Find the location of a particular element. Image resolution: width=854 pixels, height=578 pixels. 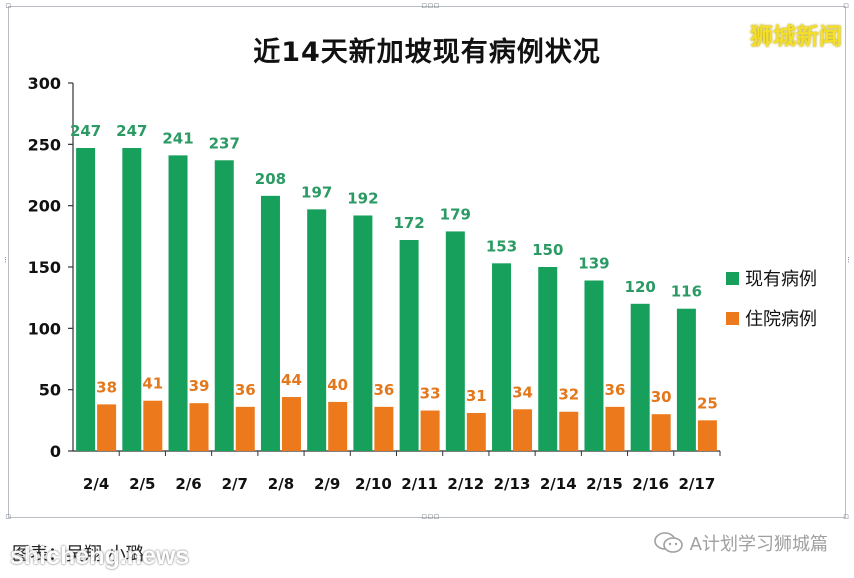

x-category-label: 2/16 is located at coordinates (650, 484).